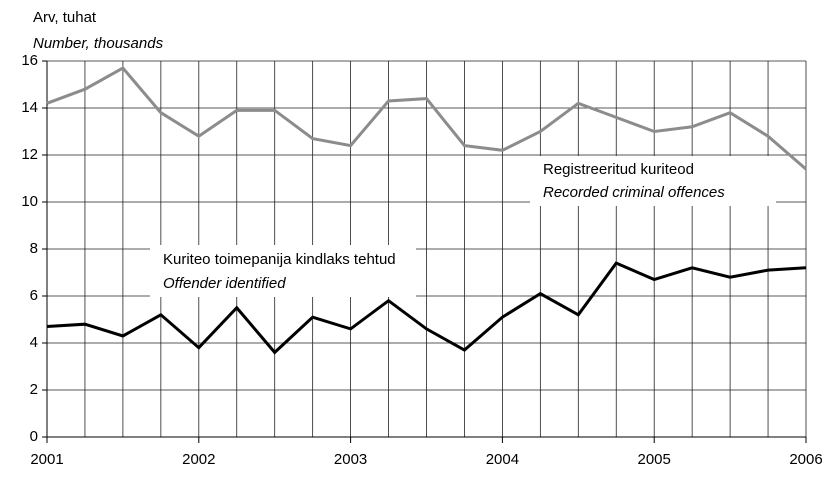 This screenshot has height=485, width=832. What do you see at coordinates (46, 459) in the screenshot?
I see `x-tick-label: 2001` at bounding box center [46, 459].